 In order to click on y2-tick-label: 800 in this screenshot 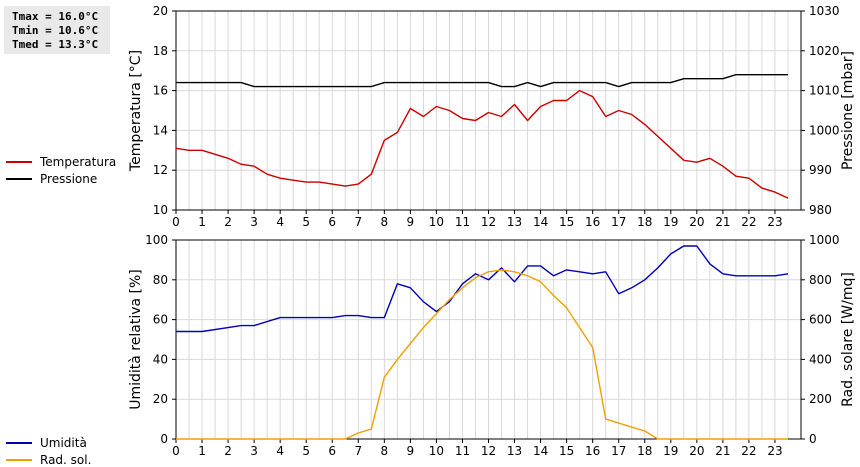, I will do `click(820, 280)`.